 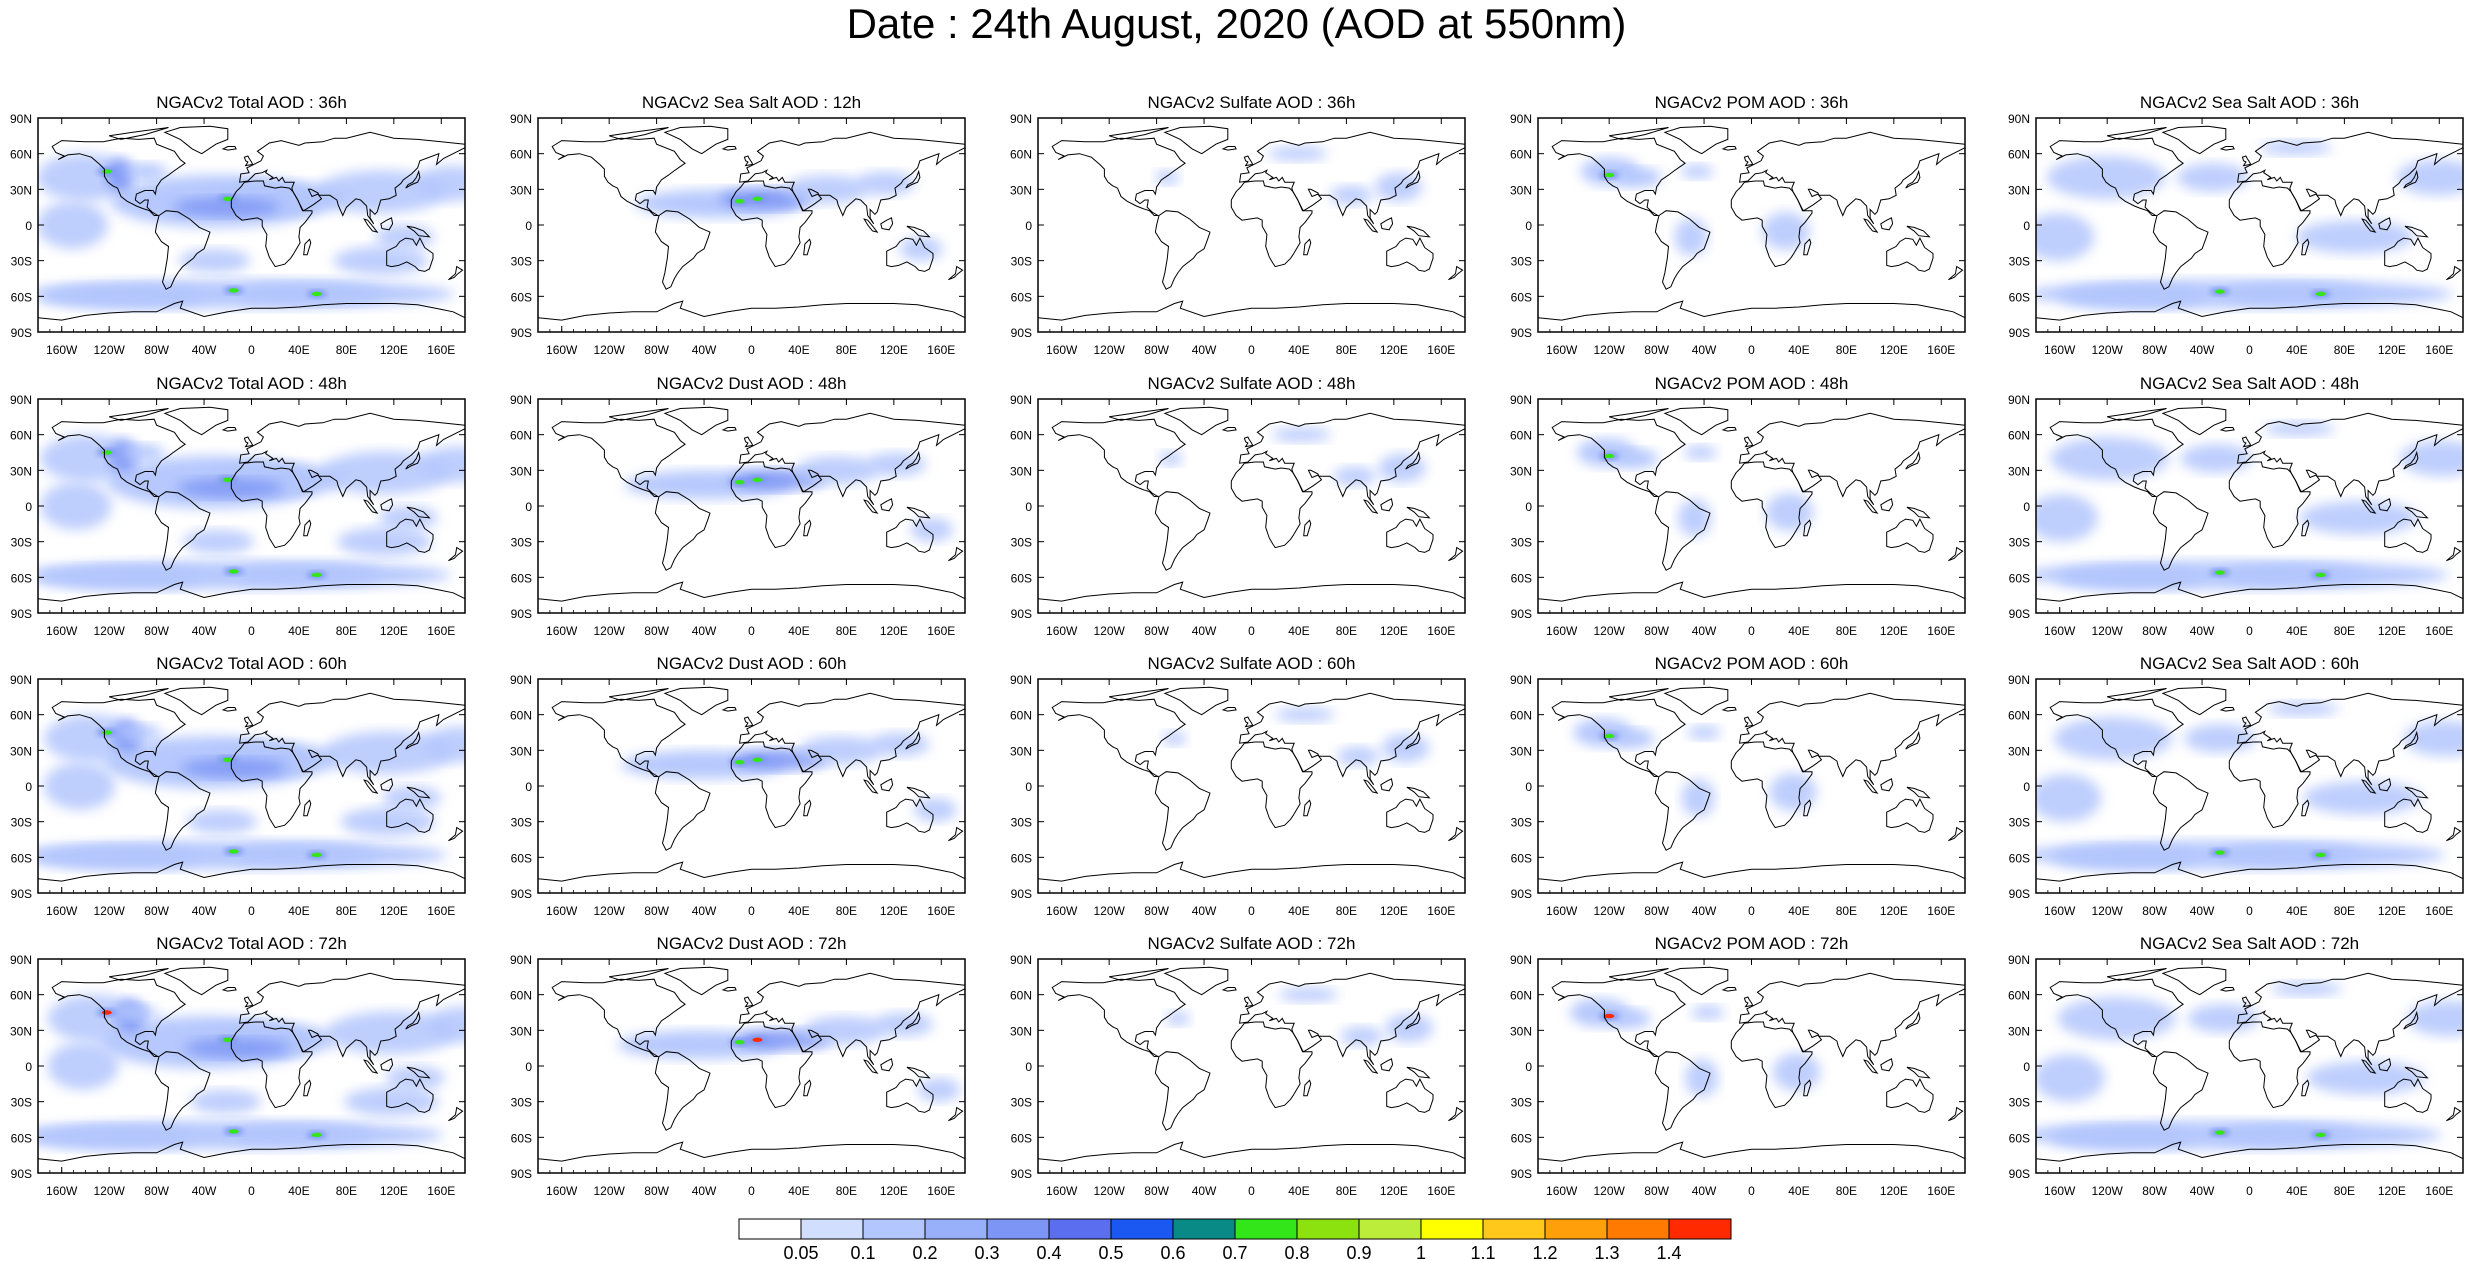 What do you see at coordinates (1752, 383) in the screenshot?
I see `panel-title: NGACv2 POM AOD : 48h` at bounding box center [1752, 383].